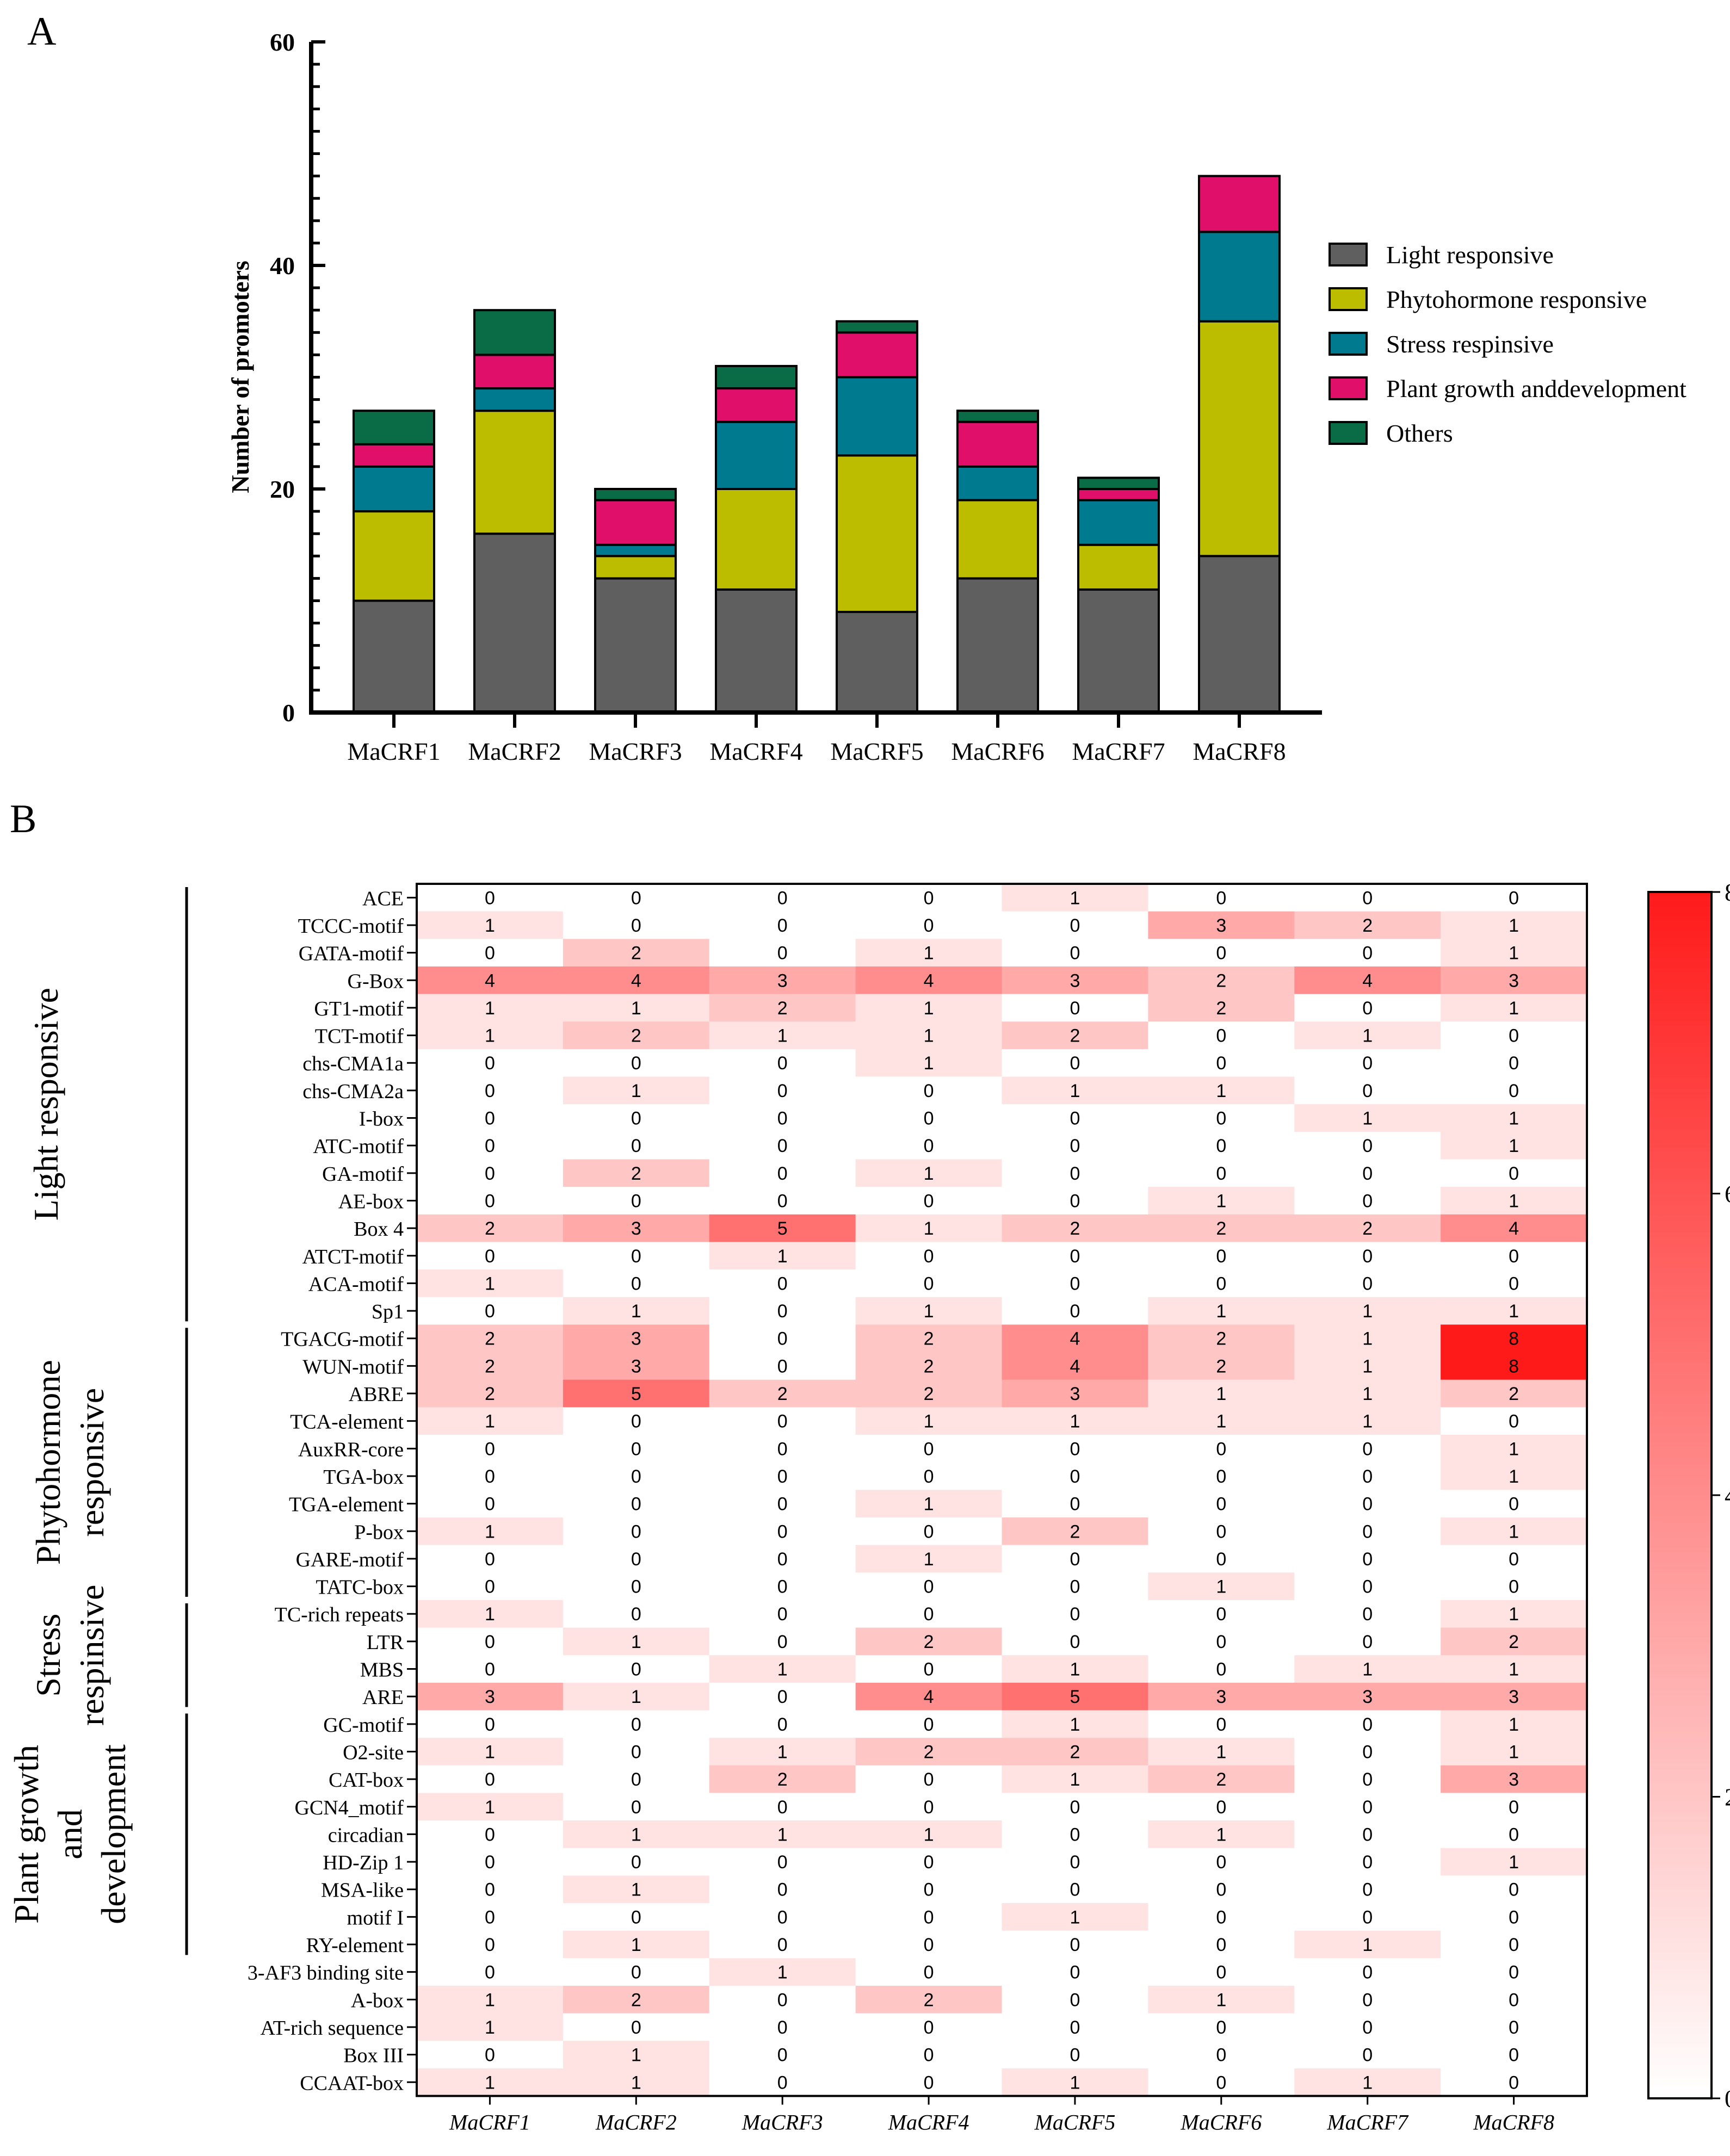 The height and width of the screenshot is (2156, 1730). What do you see at coordinates (359, 1036) in the screenshot?
I see `row-label: TCT-motif` at bounding box center [359, 1036].